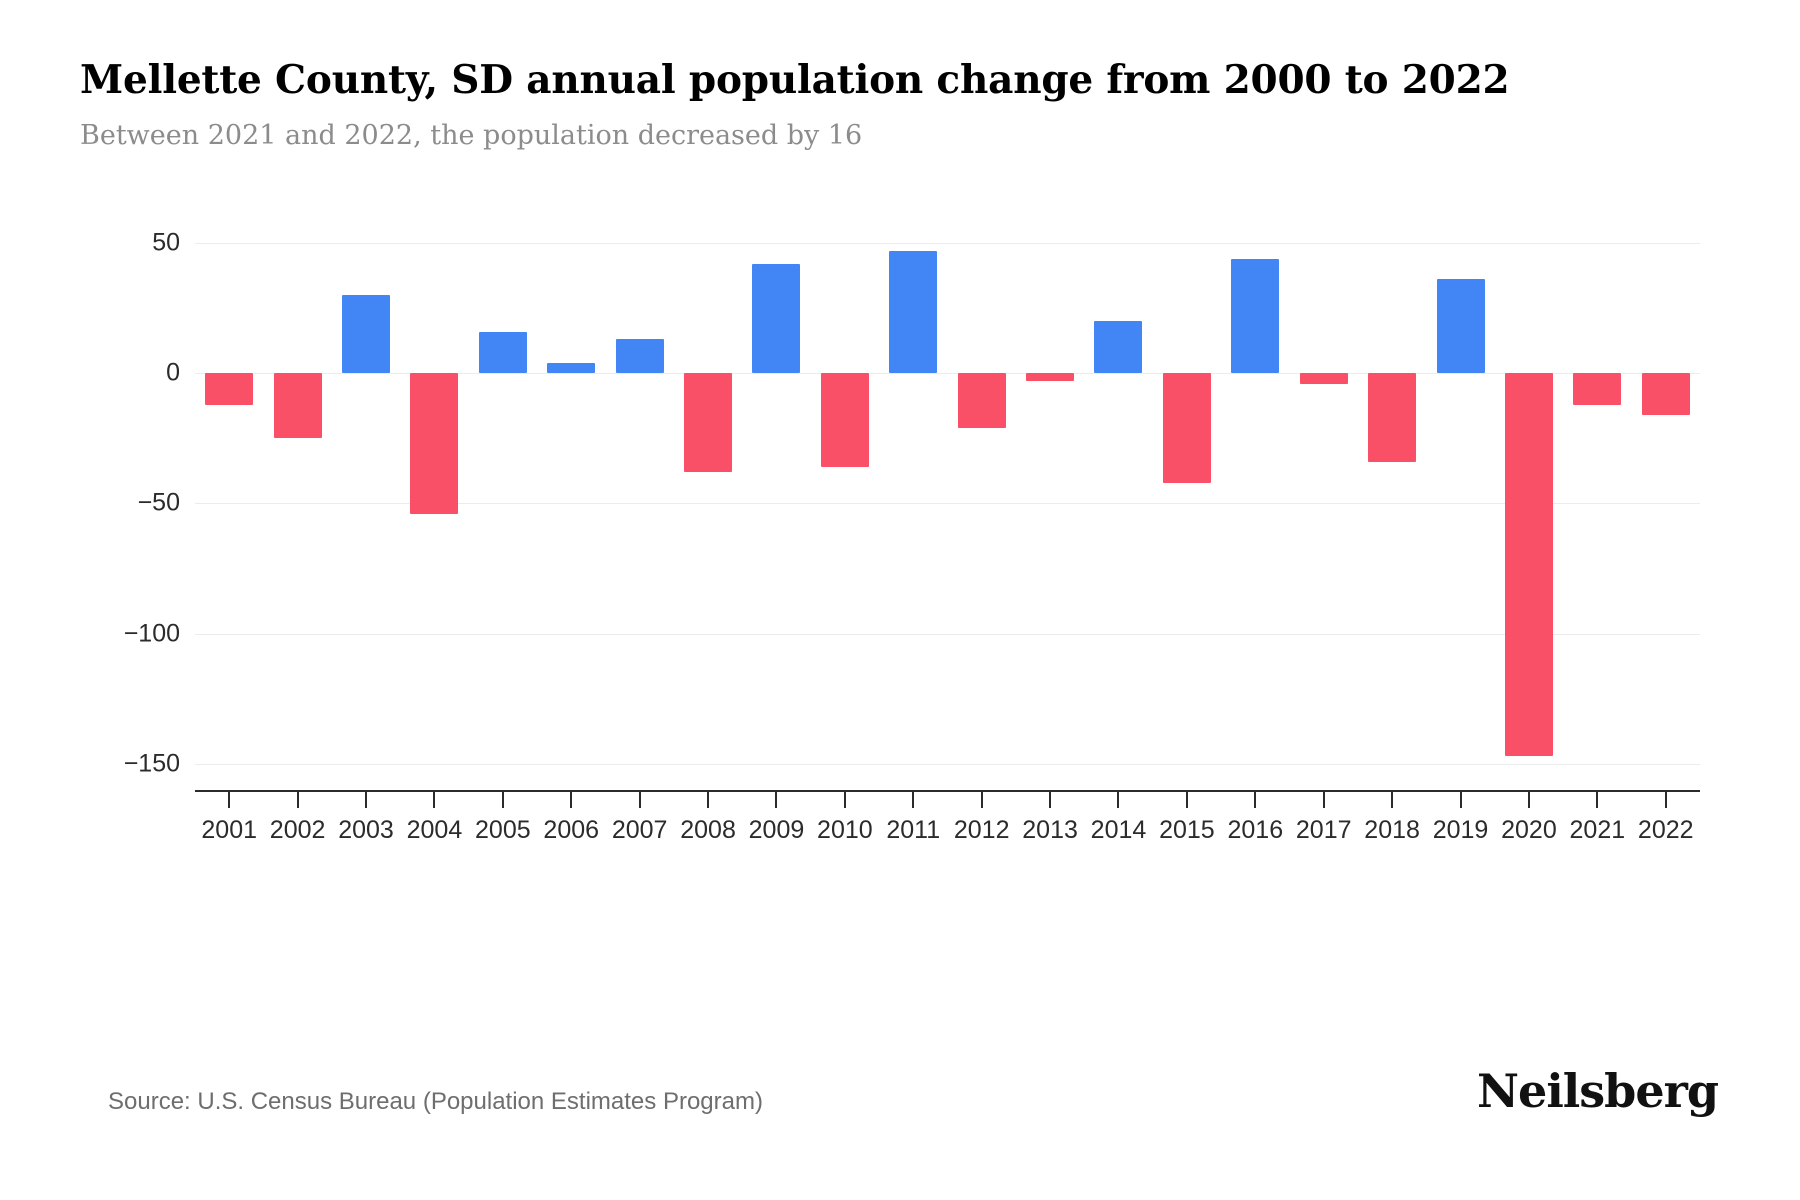  I want to click on x-label-slot: 2020, so click(1529, 830).